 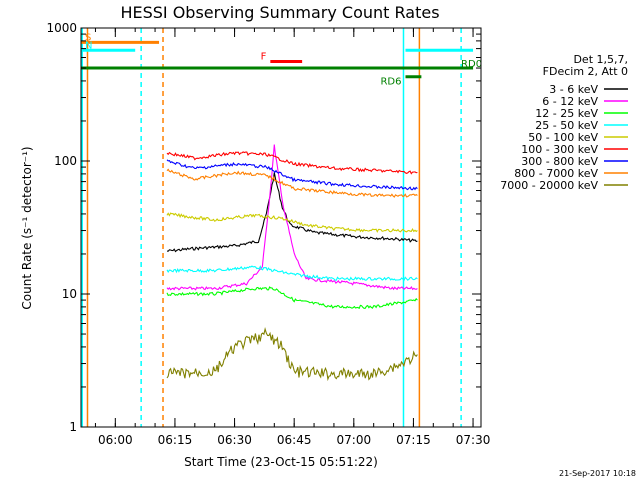 What do you see at coordinates (566, 113) in the screenshot?
I see `legend-label-2: 12 - 25 keV` at bounding box center [566, 113].